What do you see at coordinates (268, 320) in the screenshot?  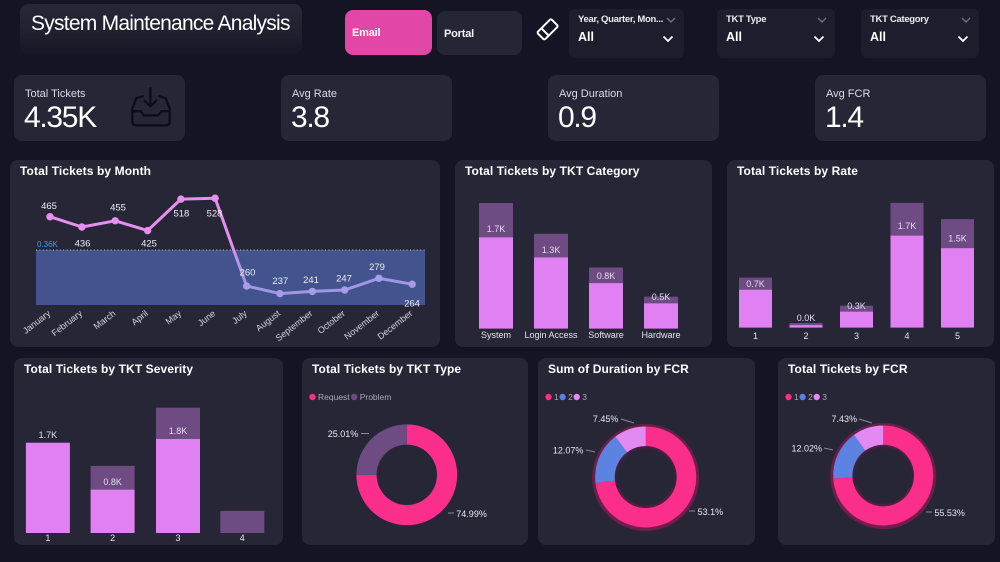 I see `svg-text: August` at bounding box center [268, 320].